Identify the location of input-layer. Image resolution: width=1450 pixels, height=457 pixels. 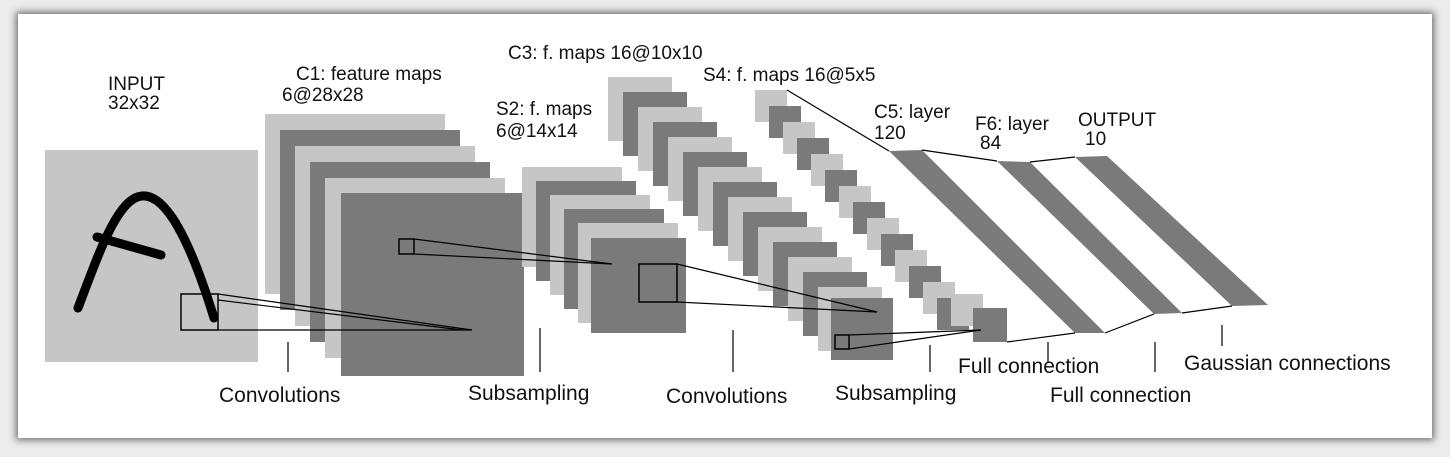
(151, 256).